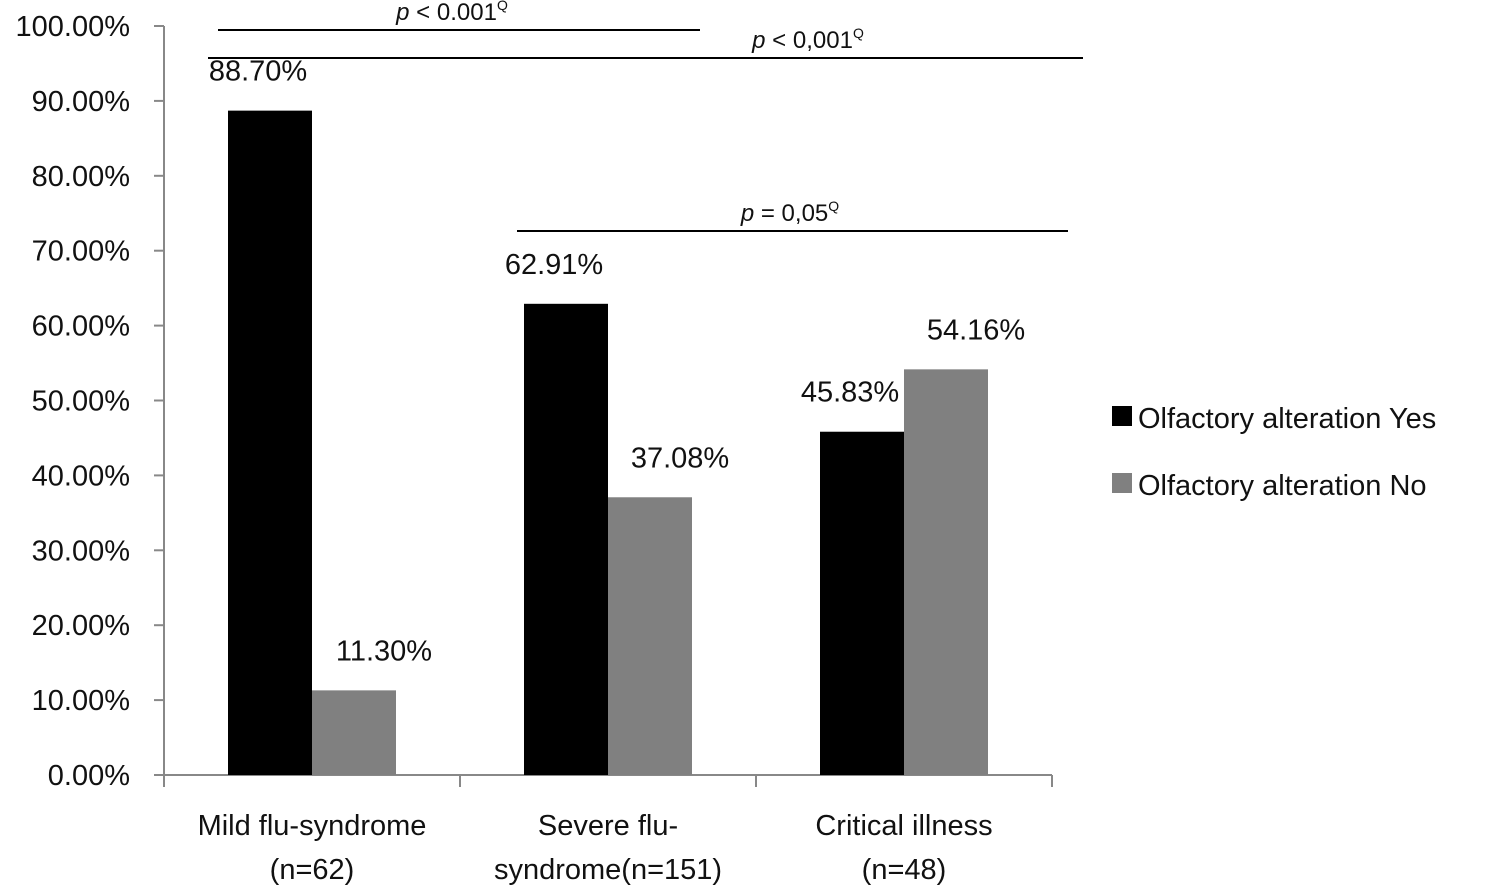 Image resolution: width=1508 pixels, height=891 pixels. I want to click on y-tick-label: 20.00%, so click(81, 626).